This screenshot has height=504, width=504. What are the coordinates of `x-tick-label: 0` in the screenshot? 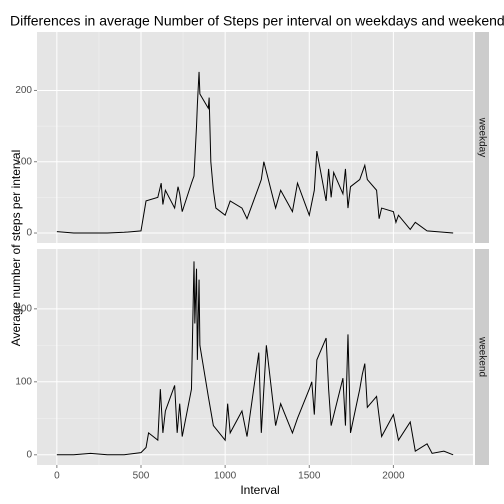 It's located at (57, 476).